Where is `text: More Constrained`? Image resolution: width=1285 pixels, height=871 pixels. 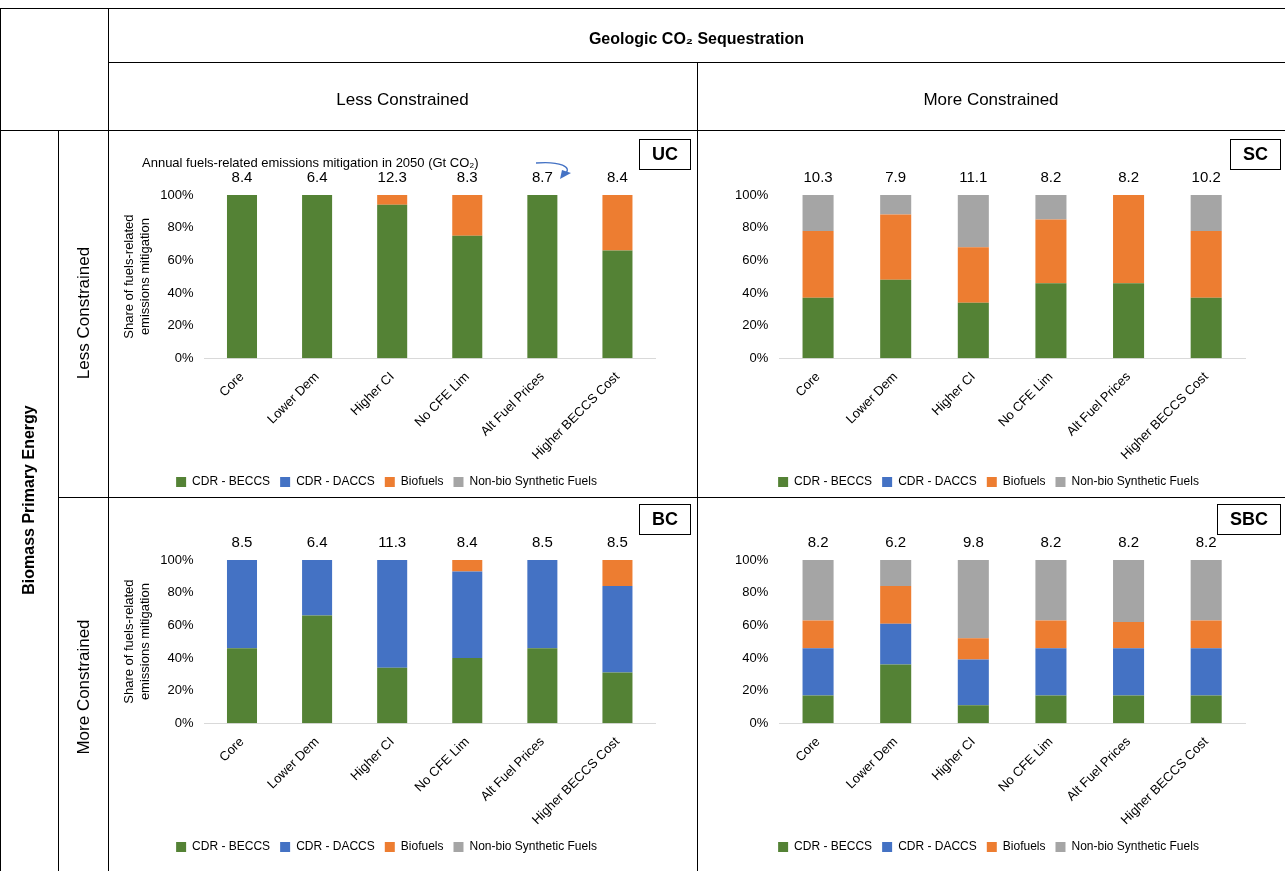 text: More Constrained is located at coordinates (991, 100).